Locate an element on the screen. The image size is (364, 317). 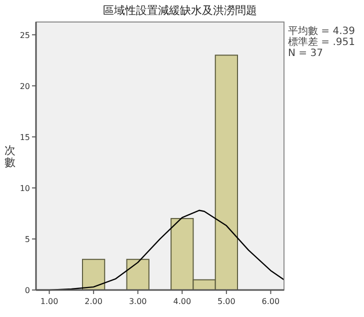
text: 標準差 = .951 is located at coordinates (322, 42).